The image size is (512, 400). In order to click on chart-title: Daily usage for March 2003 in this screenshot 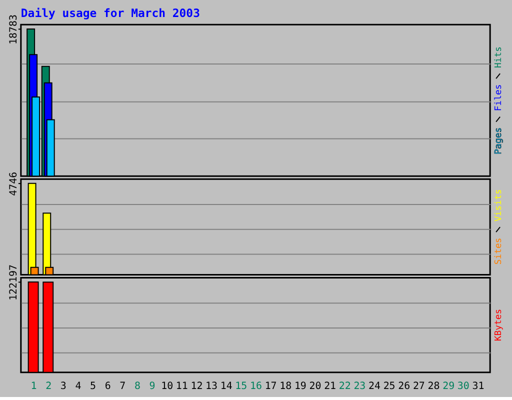, I will do `click(110, 13)`.